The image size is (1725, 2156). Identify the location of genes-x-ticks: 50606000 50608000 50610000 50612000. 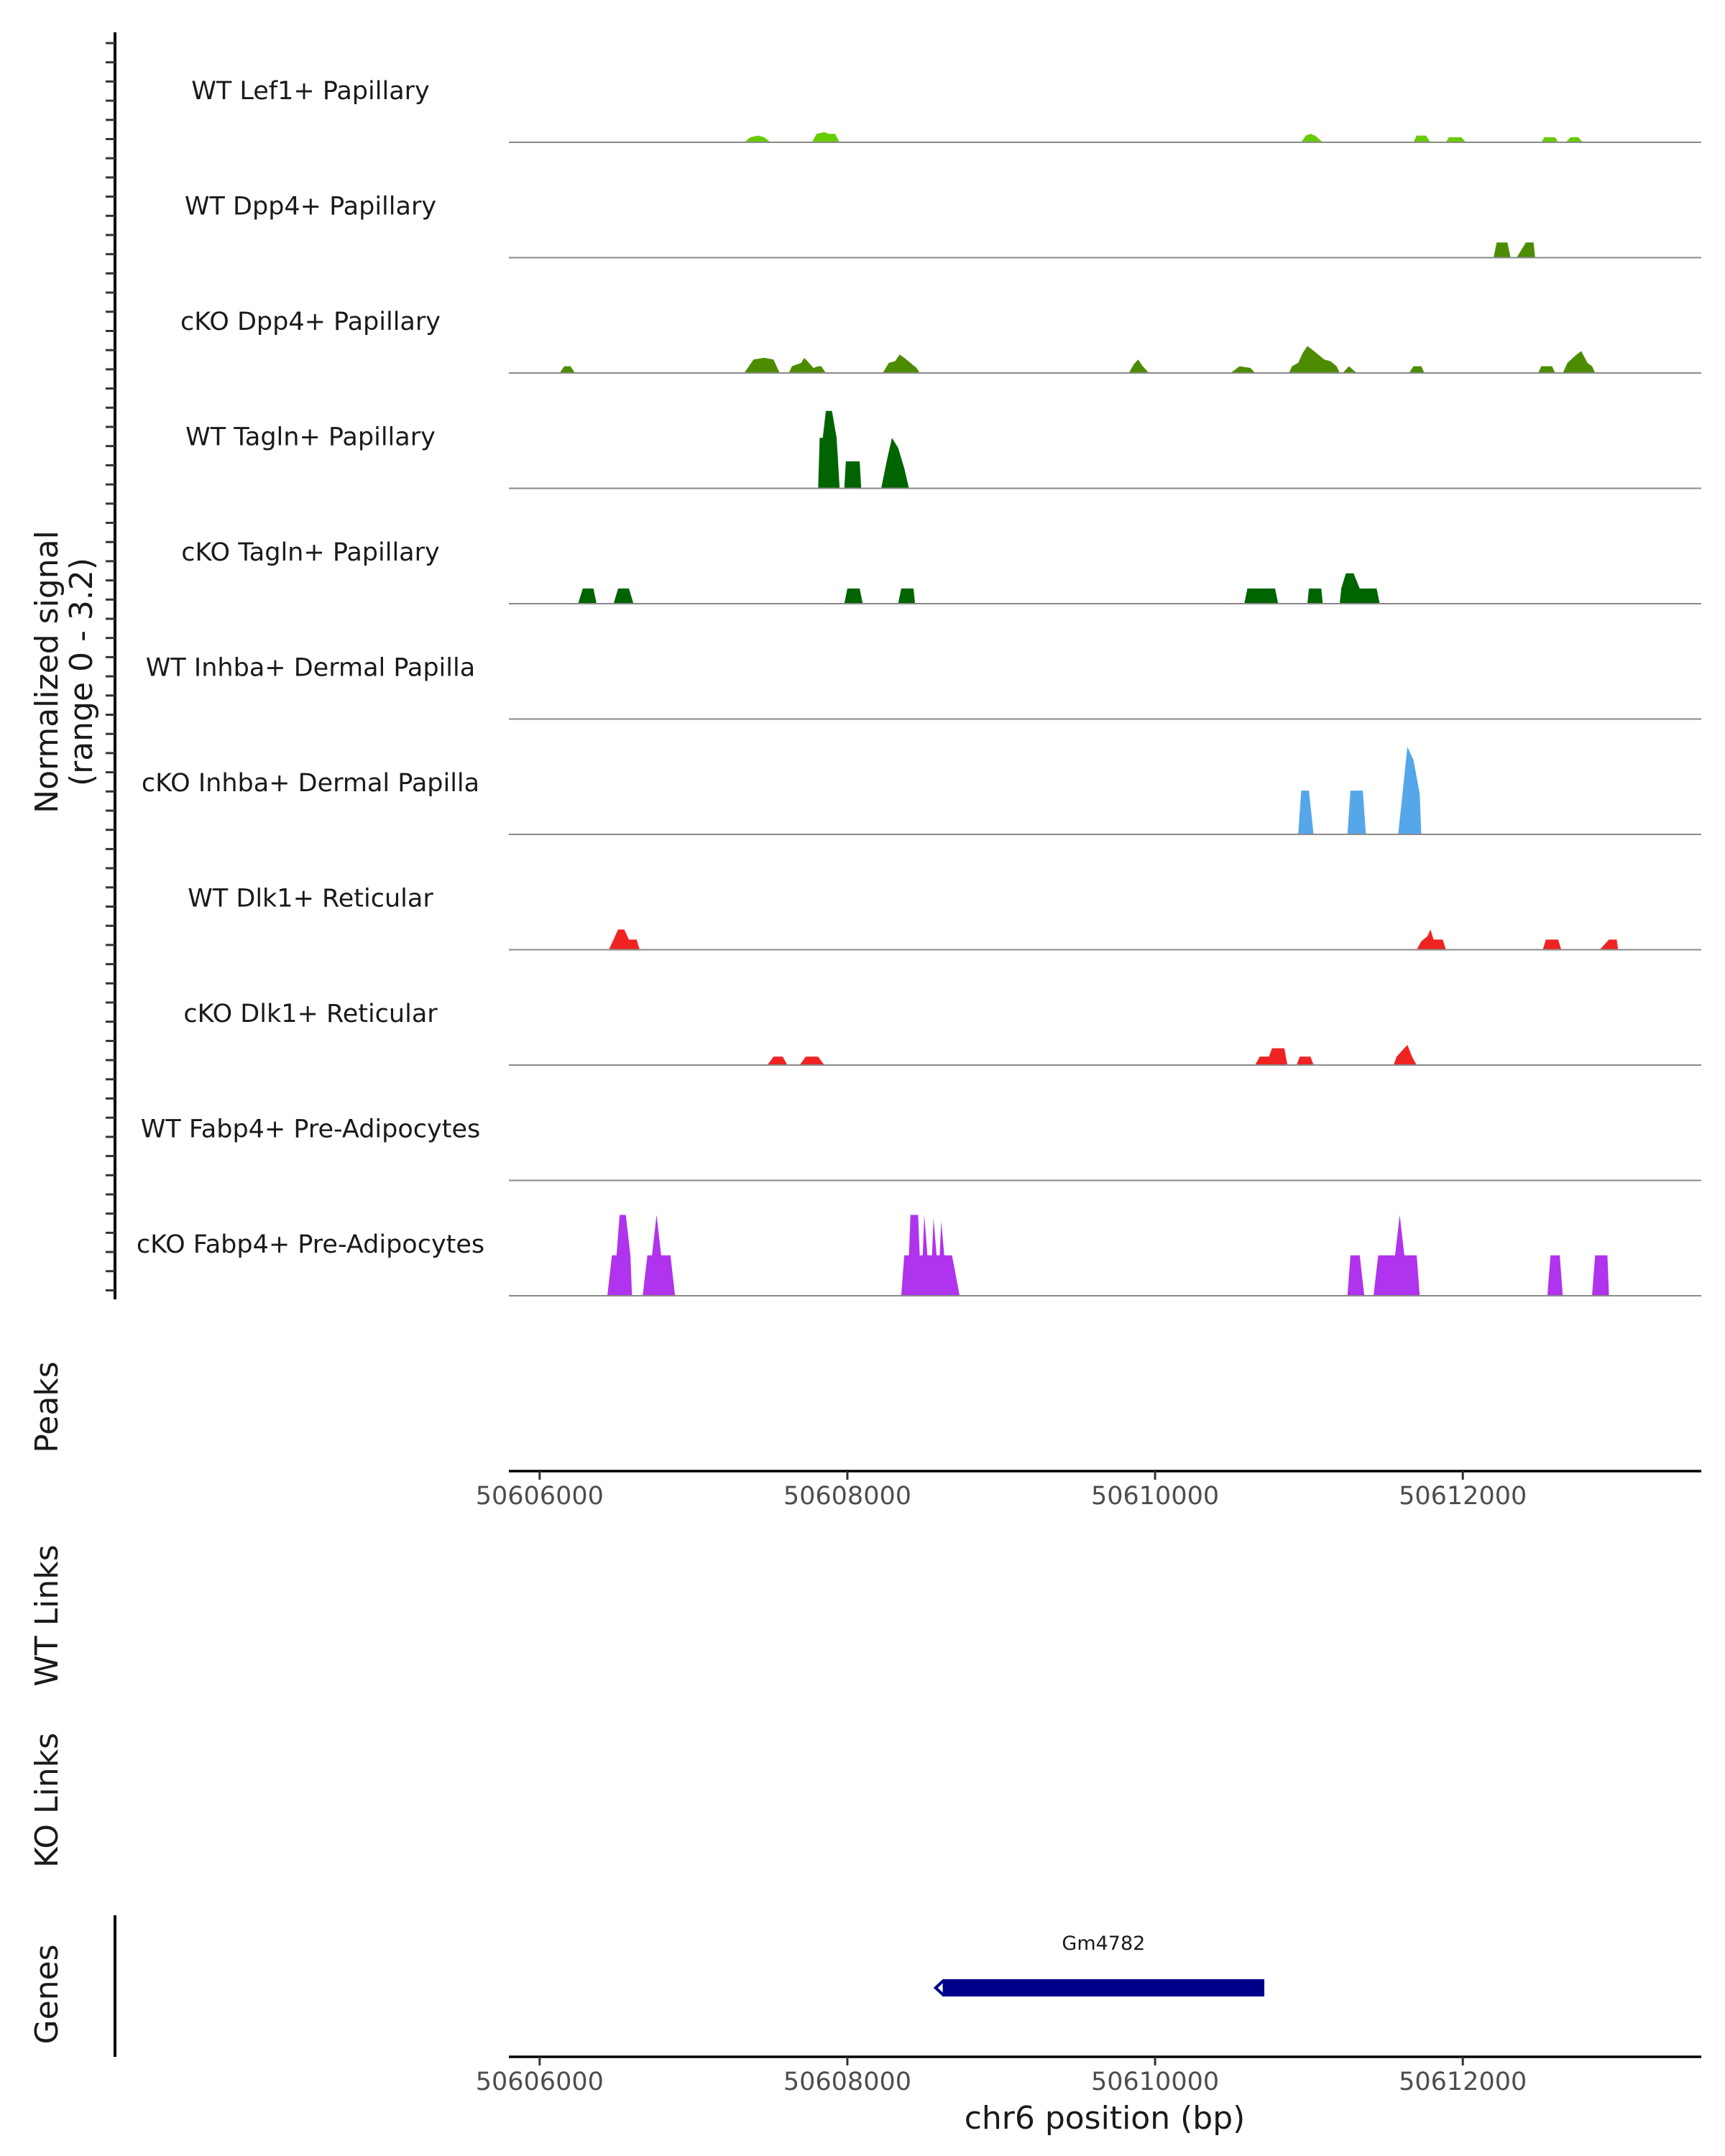
(1001, 2076).